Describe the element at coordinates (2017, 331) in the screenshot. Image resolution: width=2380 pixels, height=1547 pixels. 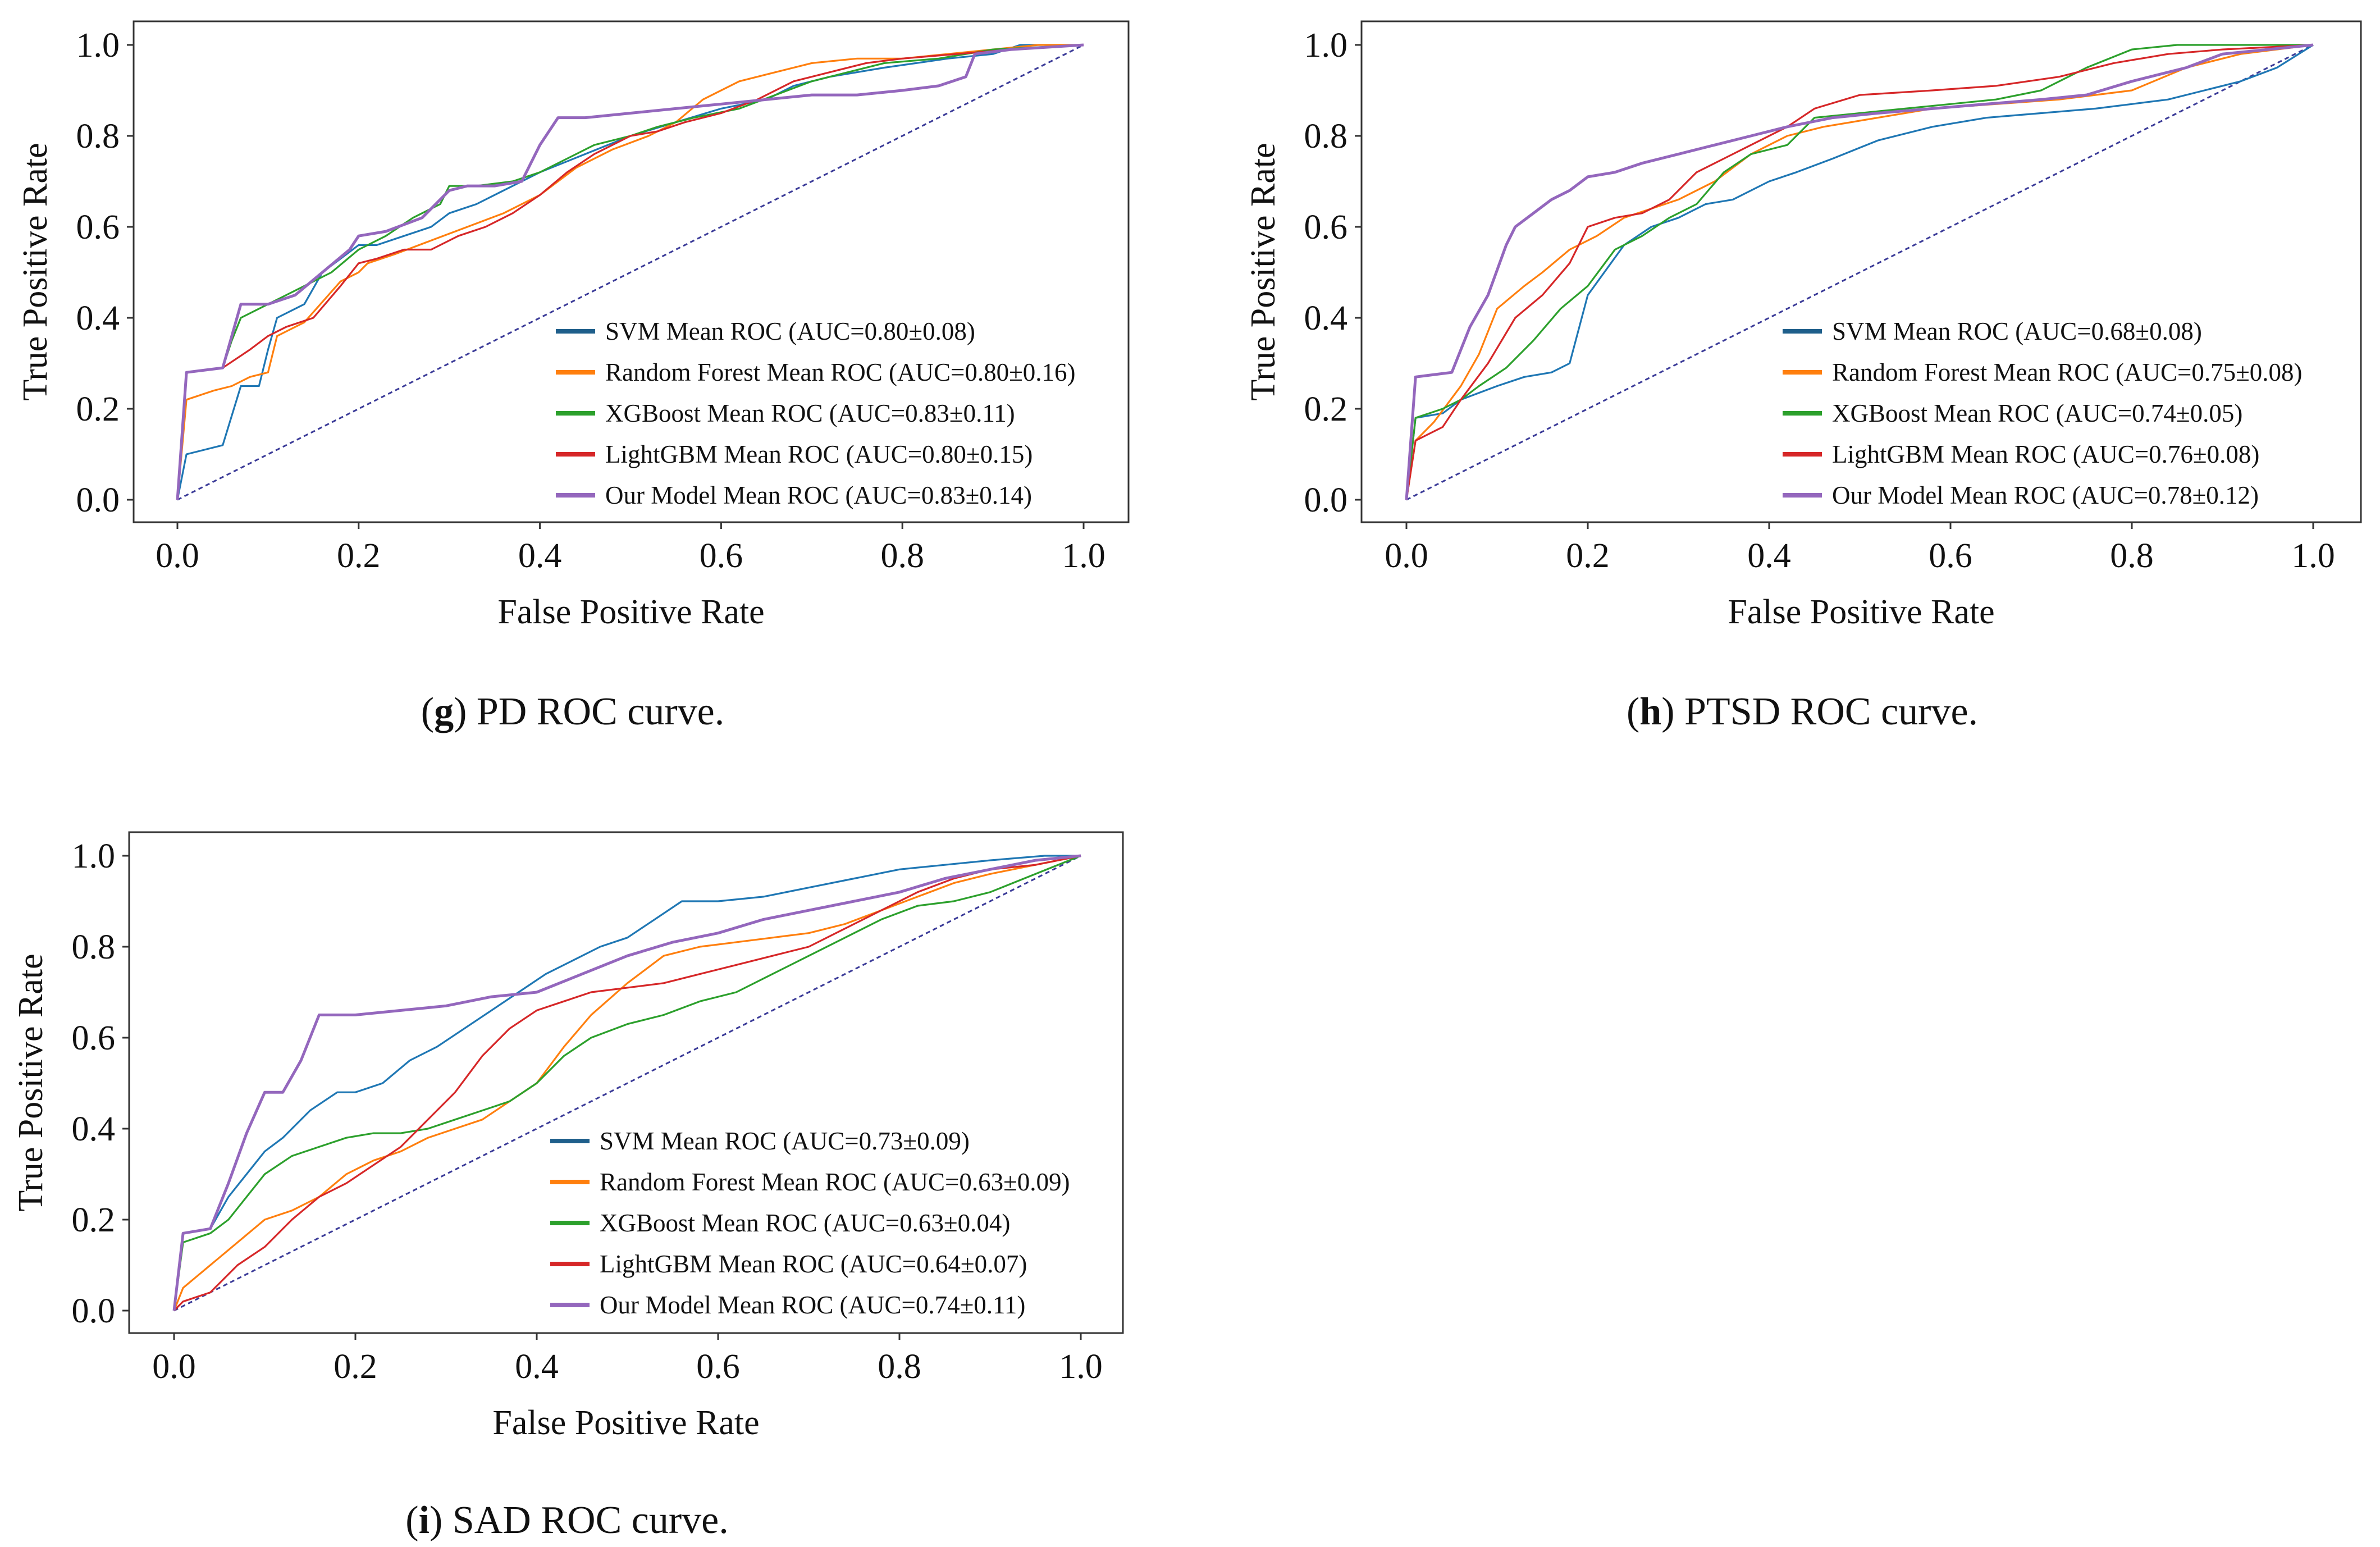
I see `legend-entry: SVM Mean ROC (AUC=0.68±0.08)` at that location.